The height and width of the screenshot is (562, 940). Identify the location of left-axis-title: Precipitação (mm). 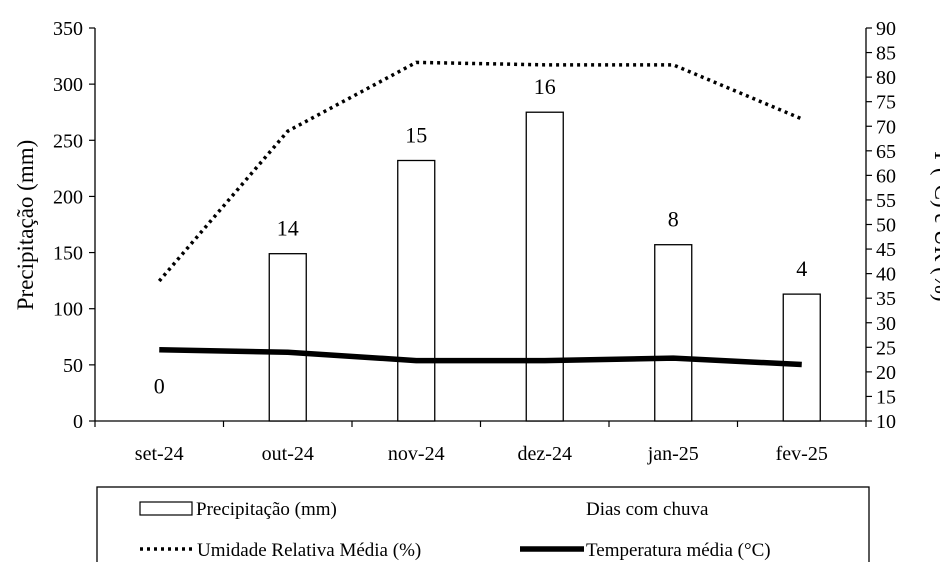
(25, 225).